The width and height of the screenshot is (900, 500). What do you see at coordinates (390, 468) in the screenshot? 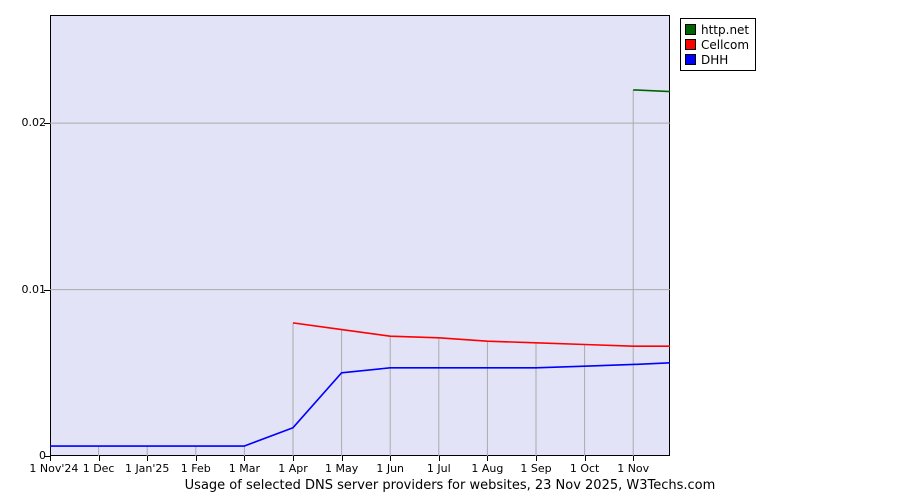
I see `x-tick-label: 1 Jun` at bounding box center [390, 468].